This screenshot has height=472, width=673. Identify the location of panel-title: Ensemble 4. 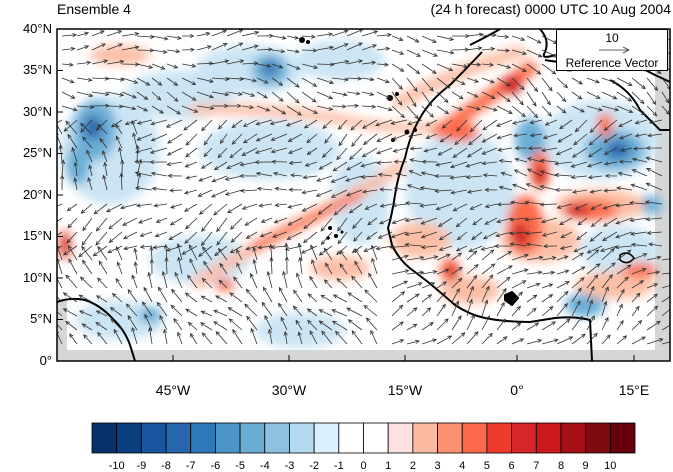
(94, 9).